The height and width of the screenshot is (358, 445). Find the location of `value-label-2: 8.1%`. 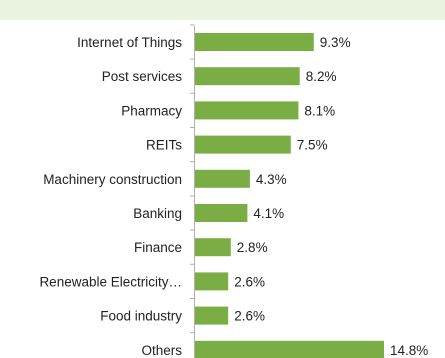

value-label-2: 8.1% is located at coordinates (319, 110).